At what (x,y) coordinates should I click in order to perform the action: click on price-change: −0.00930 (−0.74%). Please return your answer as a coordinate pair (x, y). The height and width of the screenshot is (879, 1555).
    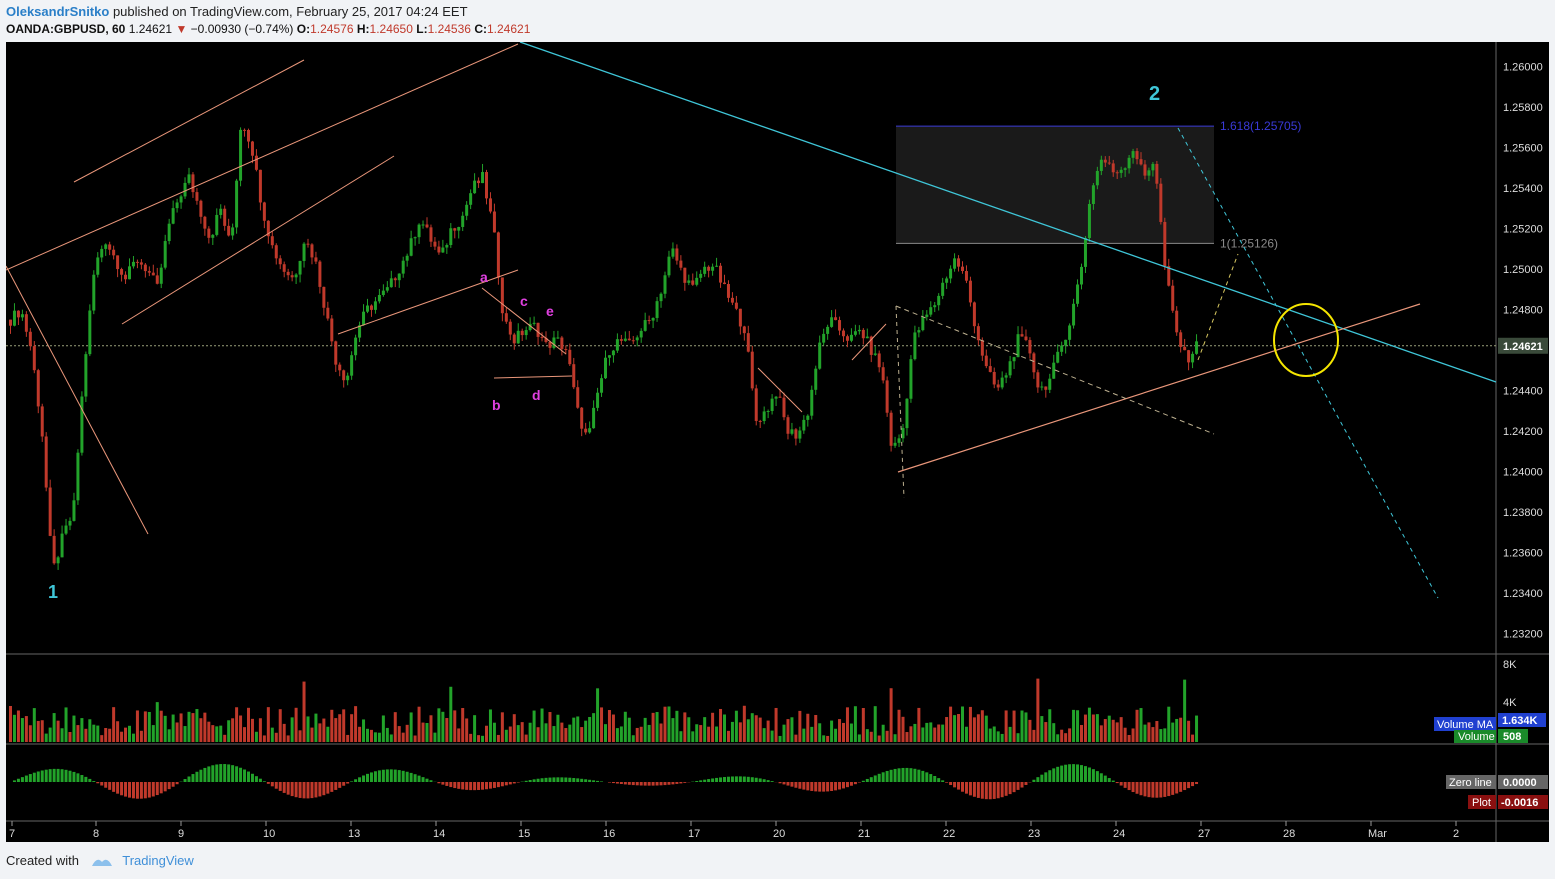
    Looking at the image, I should click on (242, 29).